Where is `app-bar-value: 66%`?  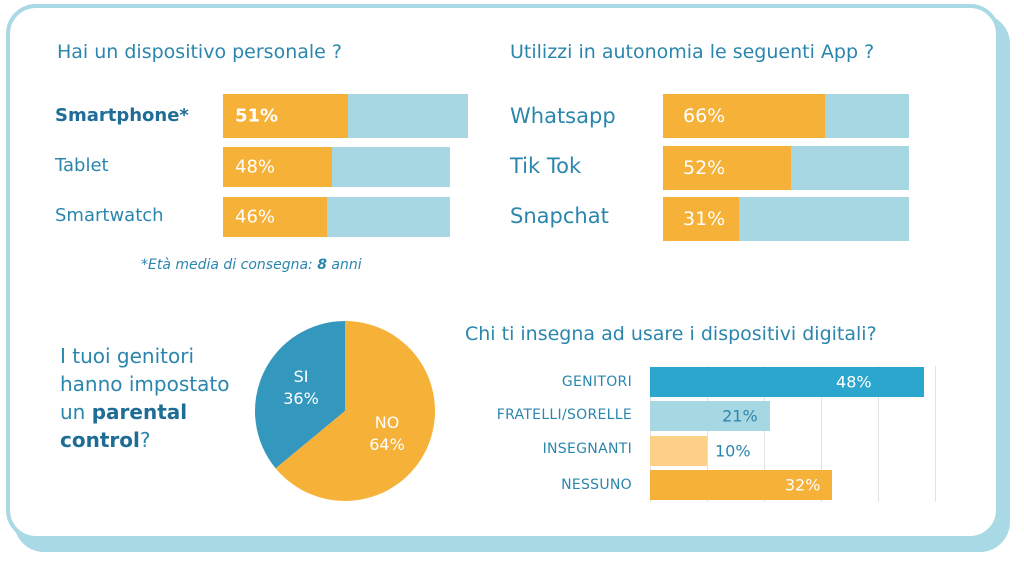 app-bar-value: 66% is located at coordinates (704, 116).